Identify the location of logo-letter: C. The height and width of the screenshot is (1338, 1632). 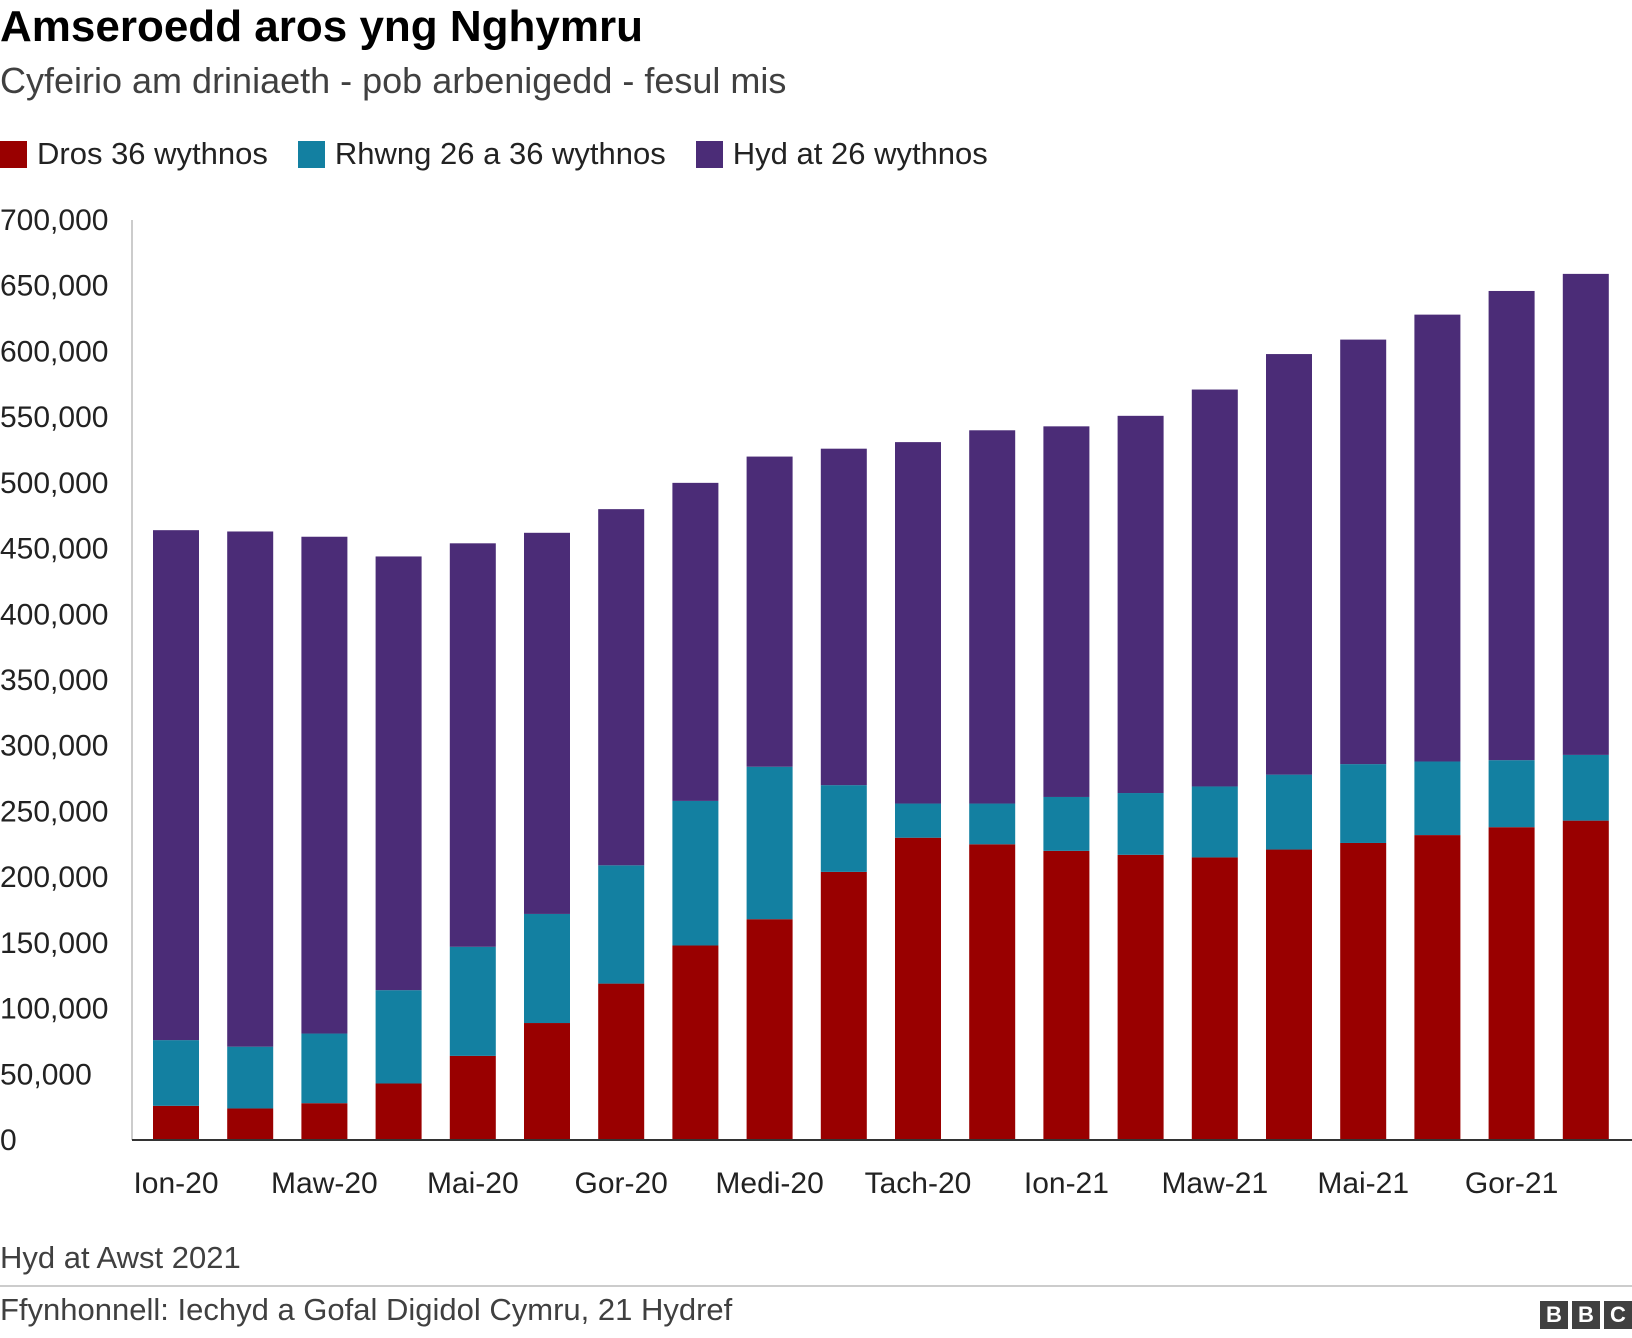
(1618, 1315).